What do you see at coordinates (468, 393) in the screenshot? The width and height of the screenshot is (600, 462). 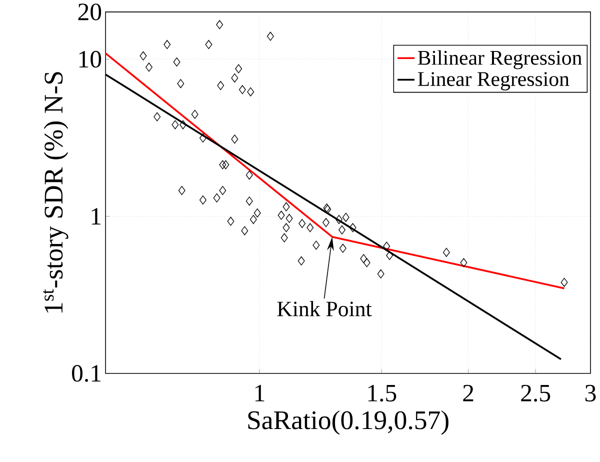 I see `x-tick-label: 2` at bounding box center [468, 393].